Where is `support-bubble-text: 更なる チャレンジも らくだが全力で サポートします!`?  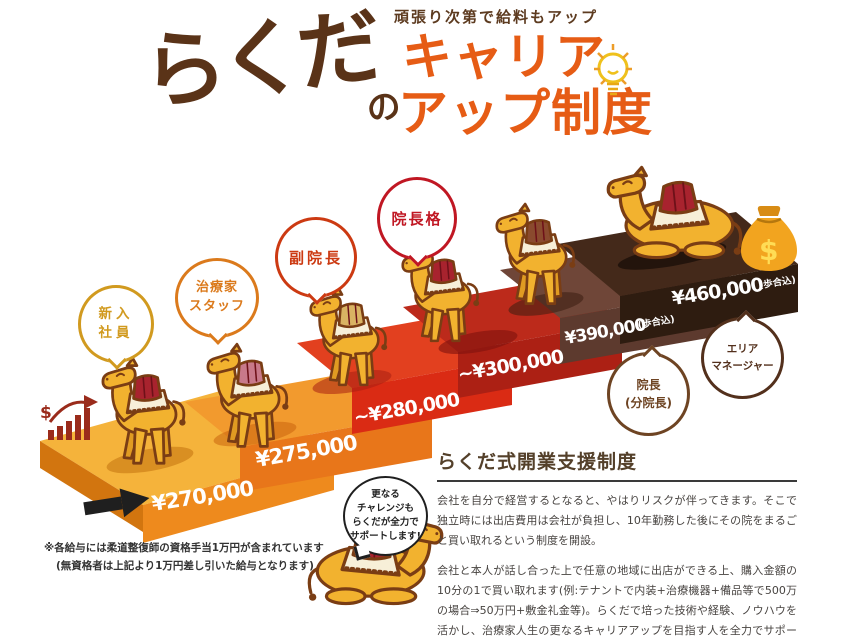 support-bubble-text: 更なる チャレンジも らくだが全力で サポートします! is located at coordinates (385, 515).